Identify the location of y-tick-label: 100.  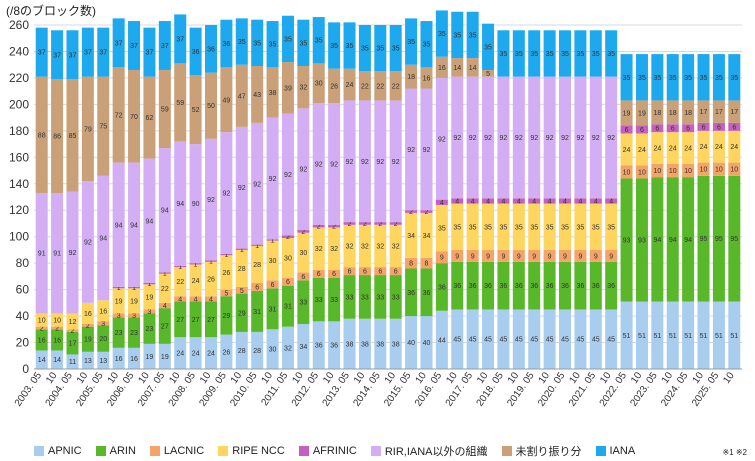
(19, 237).